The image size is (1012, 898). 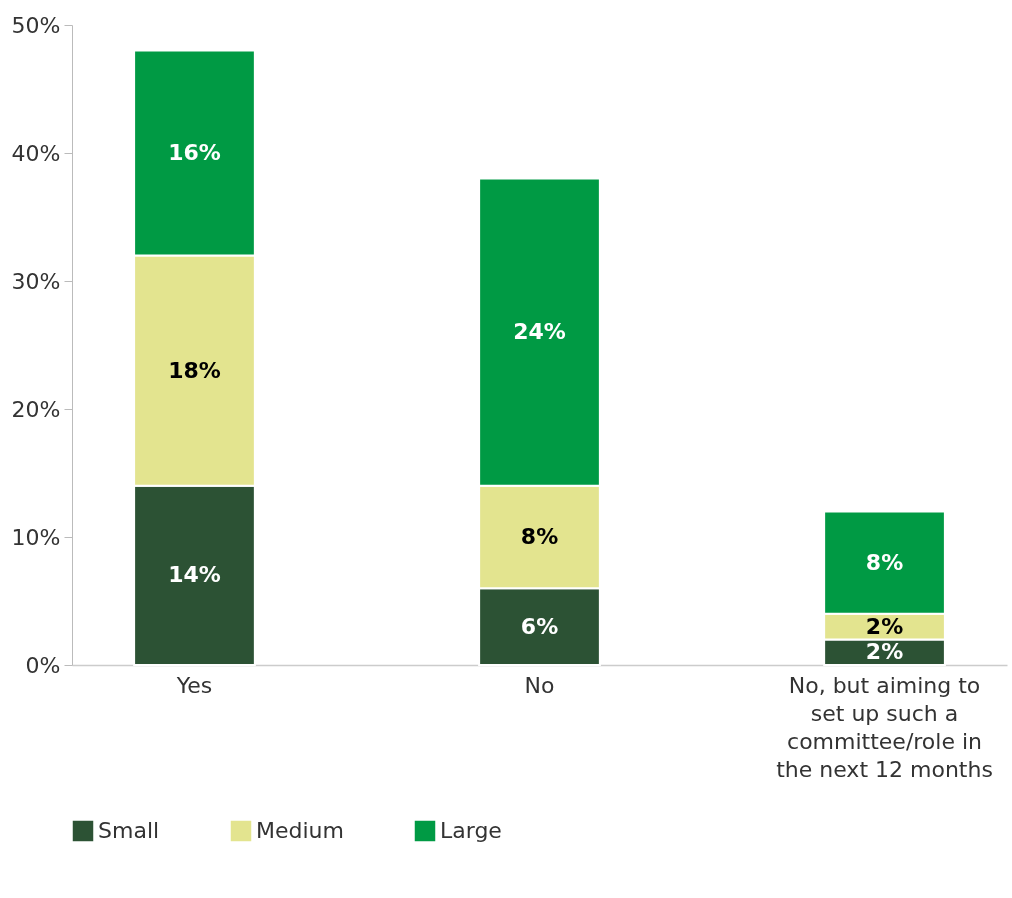 What do you see at coordinates (194, 152) in the screenshot?
I see `data-label: 16%` at bounding box center [194, 152].